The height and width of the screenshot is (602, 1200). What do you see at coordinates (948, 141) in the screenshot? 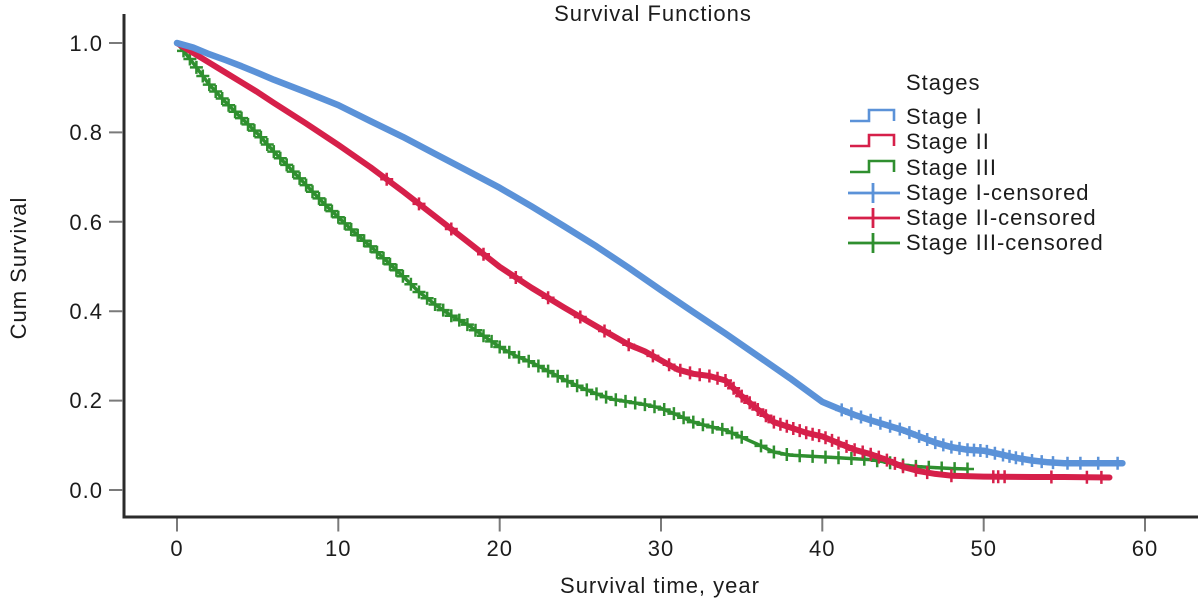
I see `legend-item-label: Stage II` at bounding box center [948, 141].